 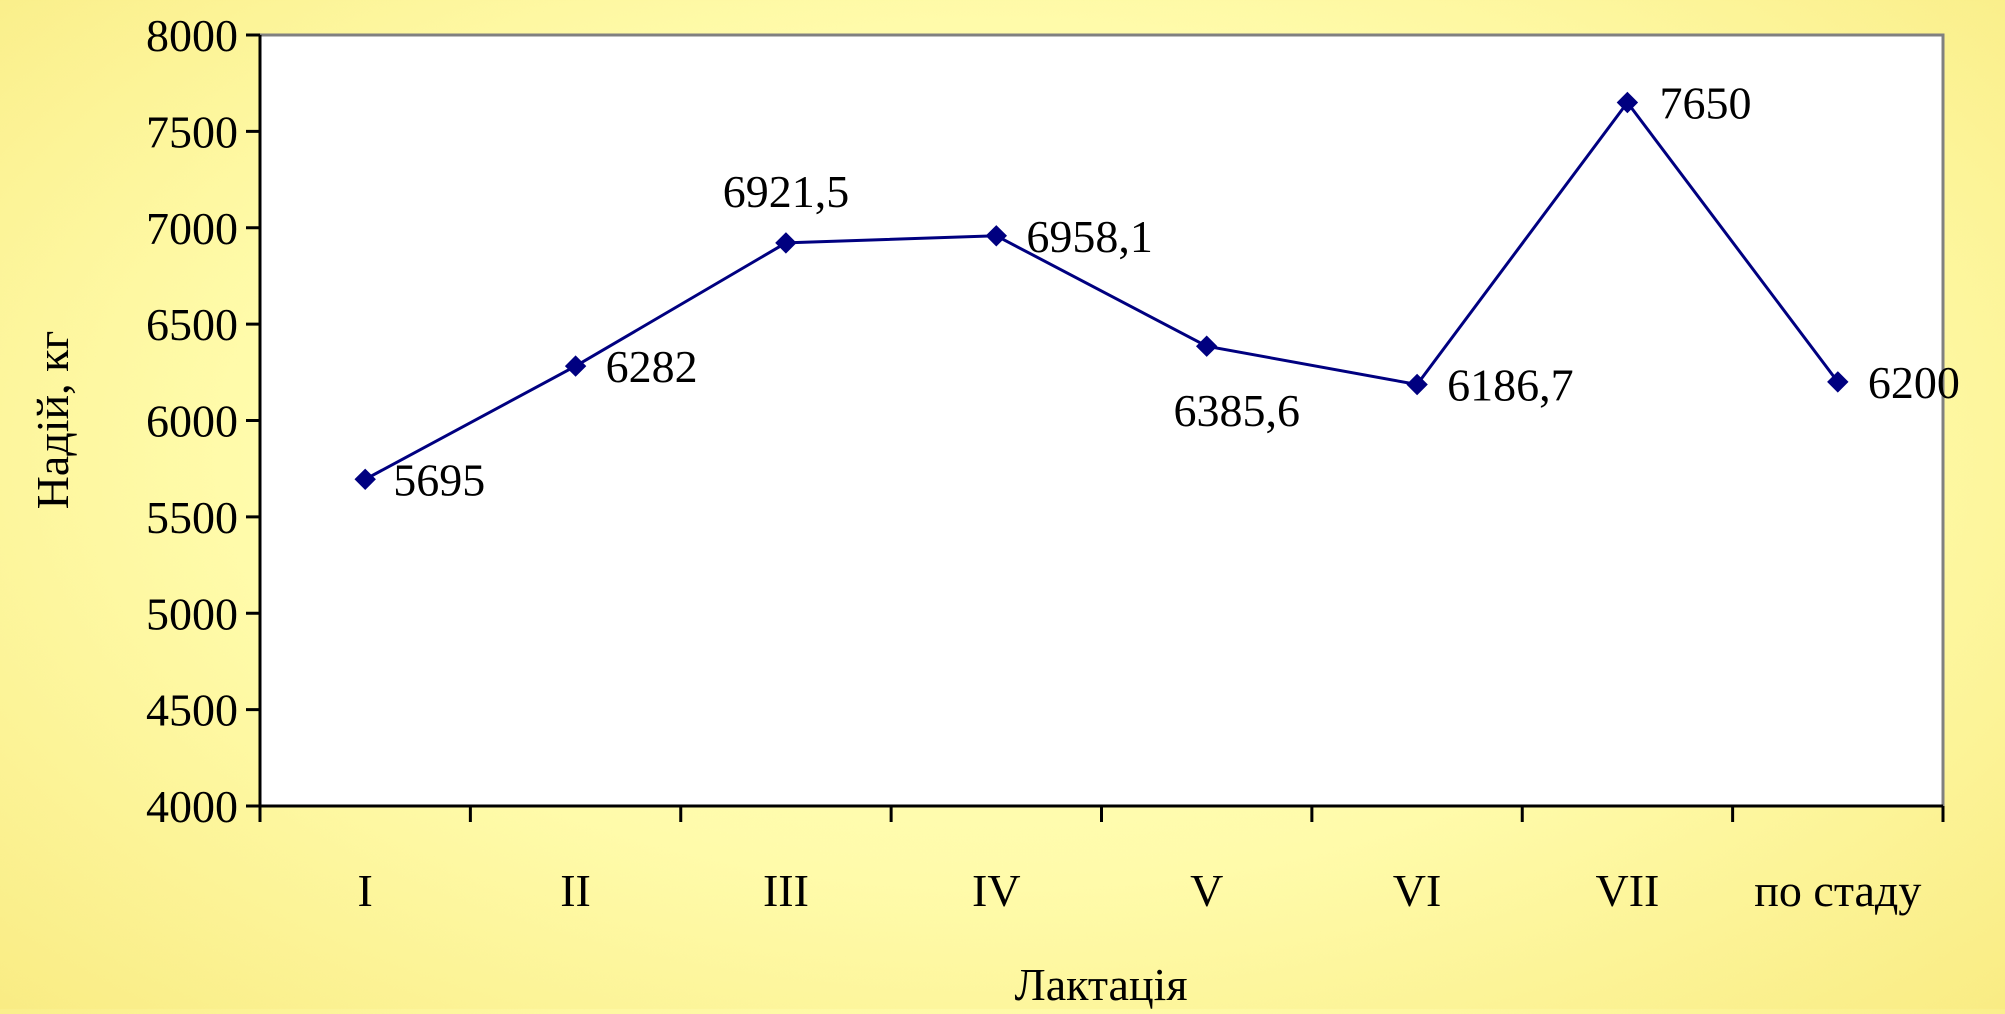 What do you see at coordinates (1089, 236) in the screenshot?
I see `data-label: 6958,1` at bounding box center [1089, 236].